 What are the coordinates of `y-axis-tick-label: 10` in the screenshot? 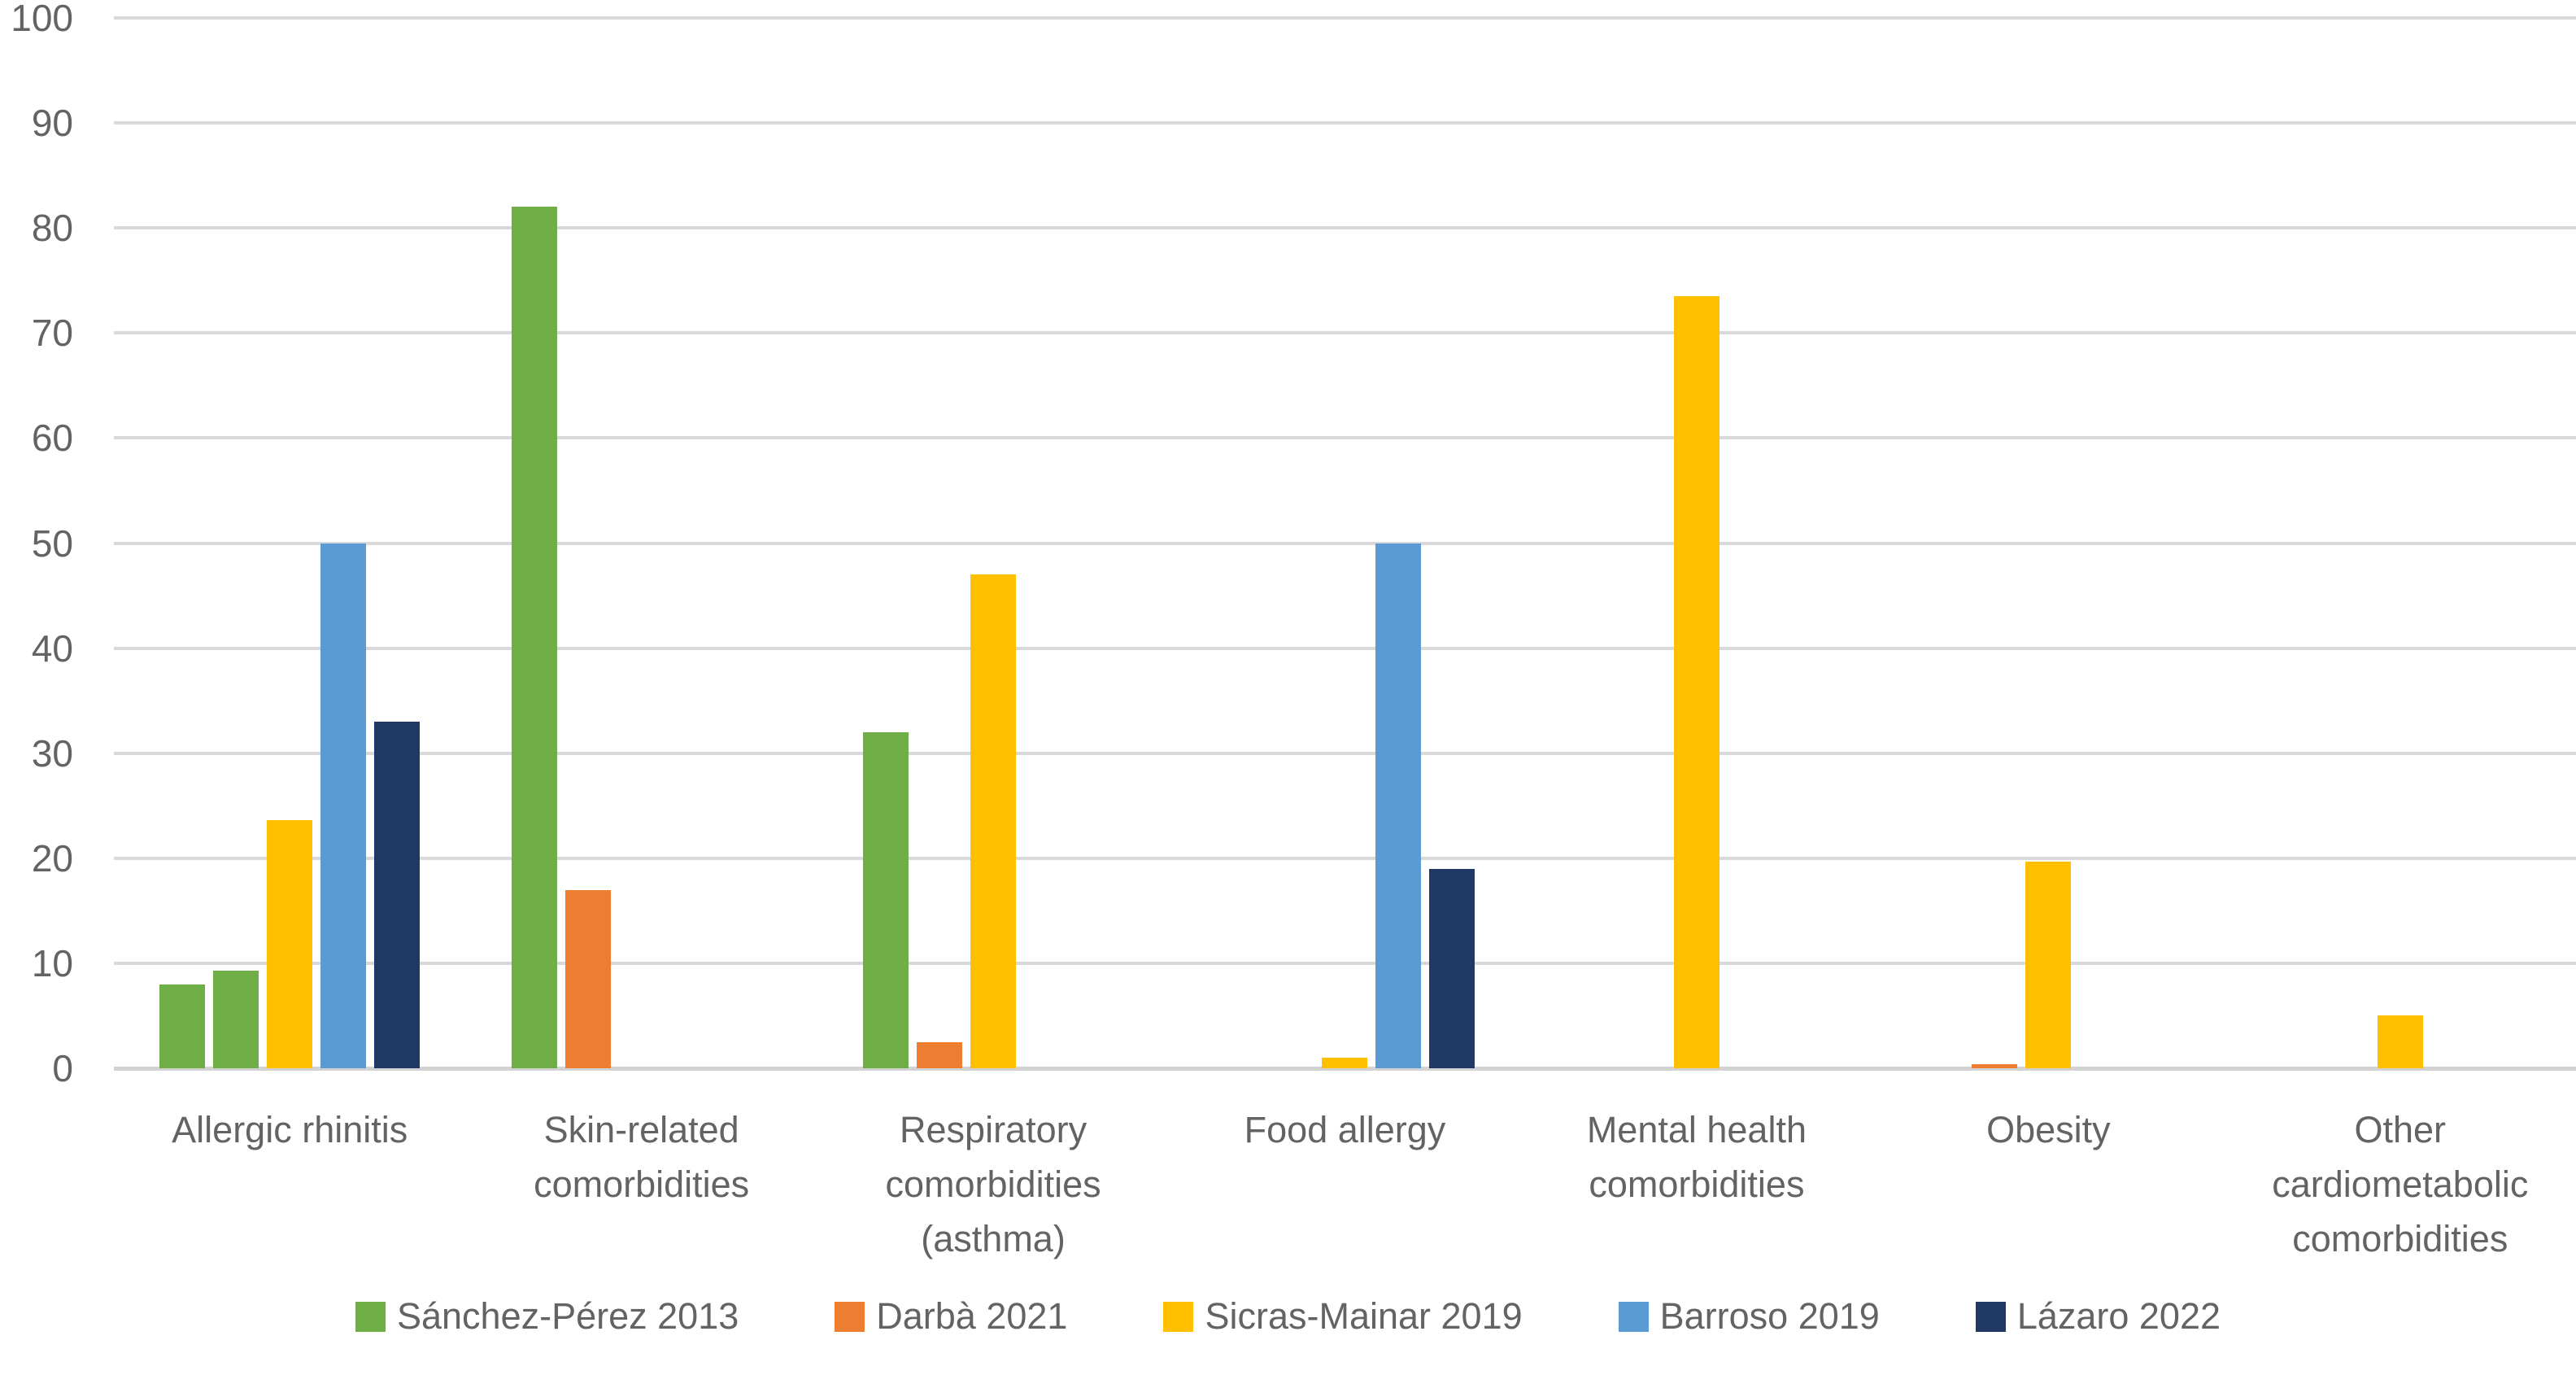 It's located at (52, 962).